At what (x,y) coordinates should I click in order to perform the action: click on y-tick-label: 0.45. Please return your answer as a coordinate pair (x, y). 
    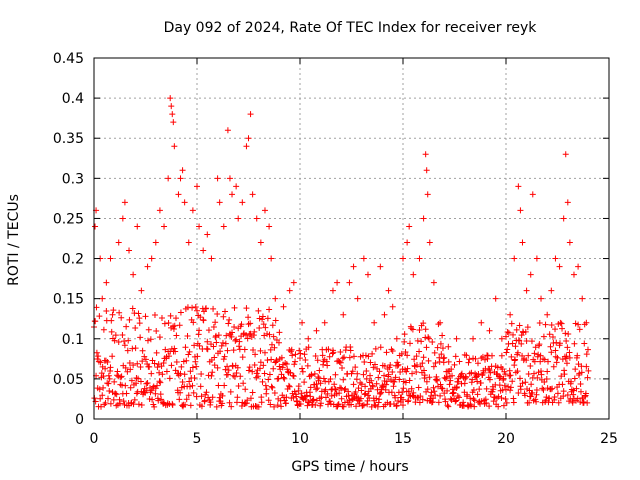
    Looking at the image, I should click on (68, 59).